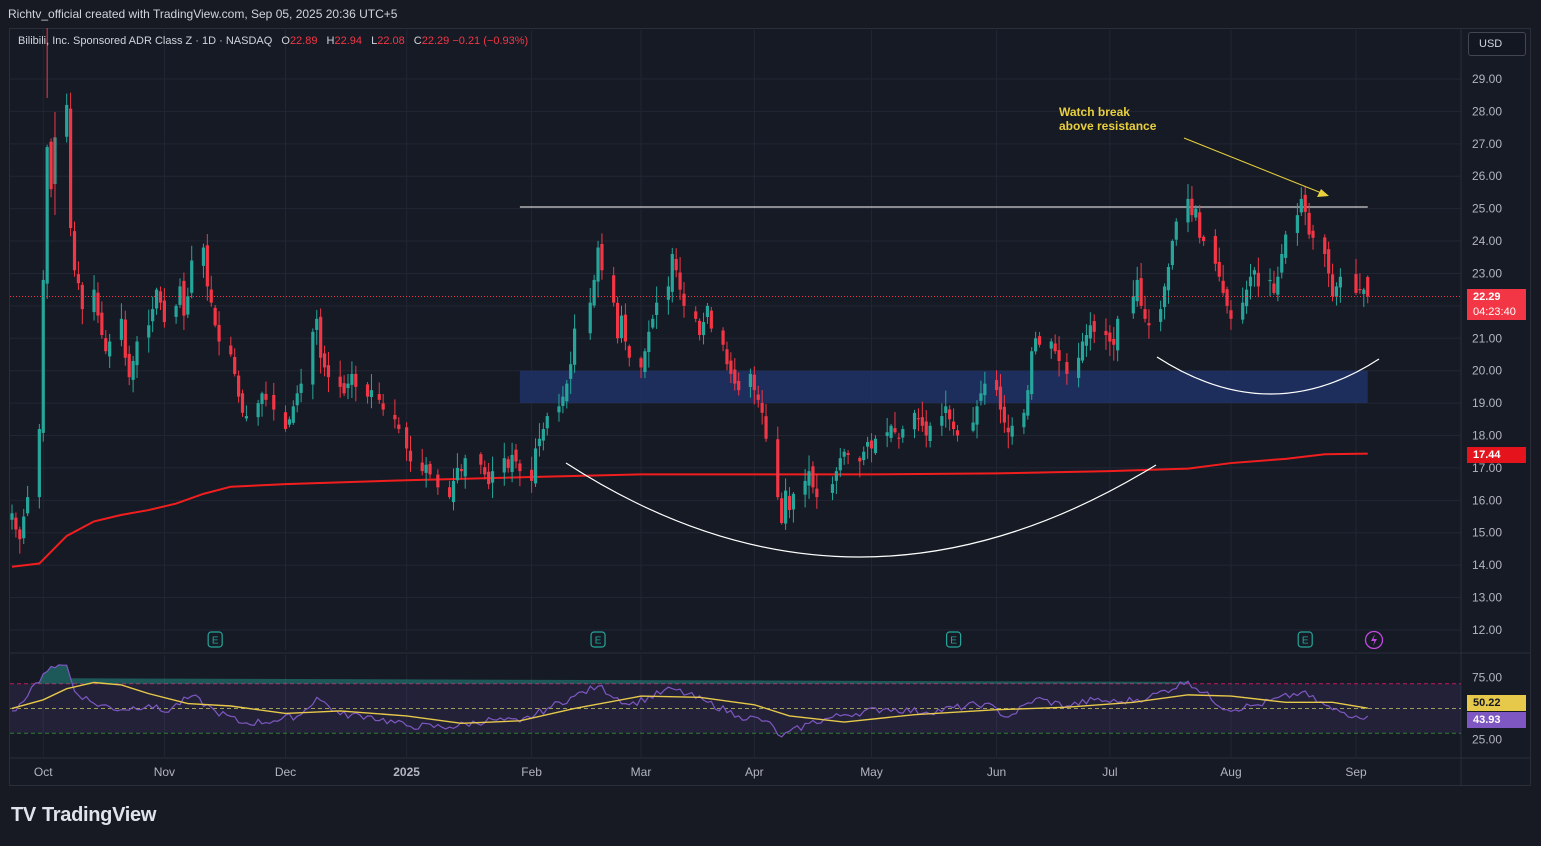 The height and width of the screenshot is (846, 1541). What do you see at coordinates (690, 701) in the screenshot?
I see `rsi-line` at bounding box center [690, 701].